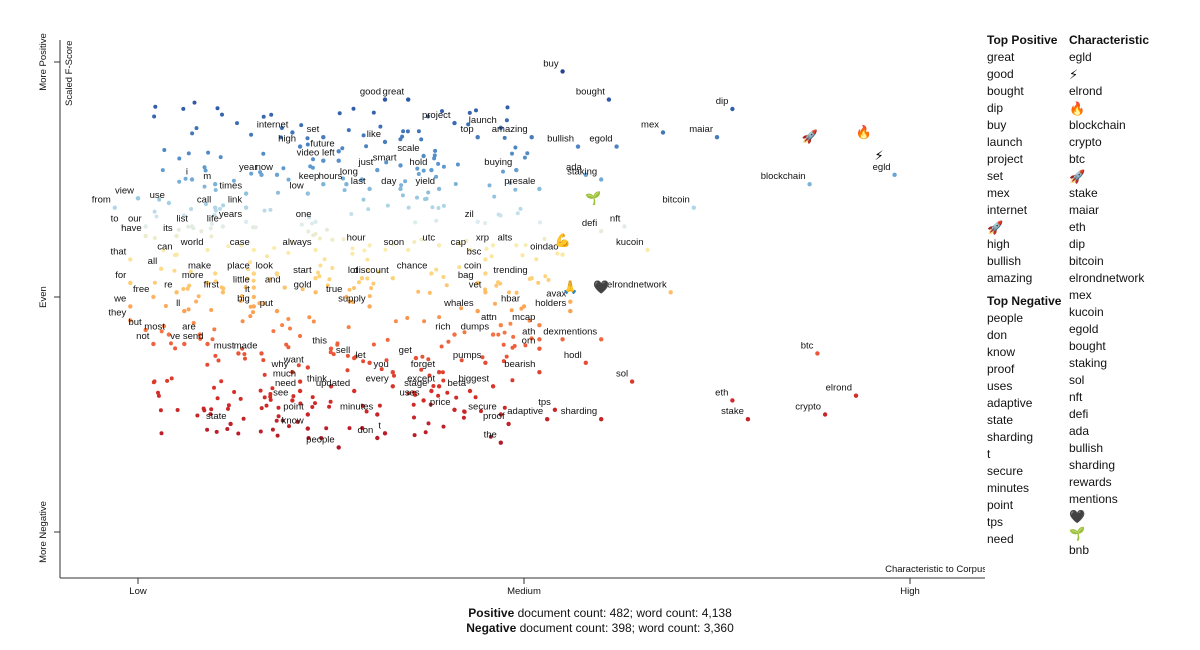  I want to click on term-set: set, so click(995, 176).